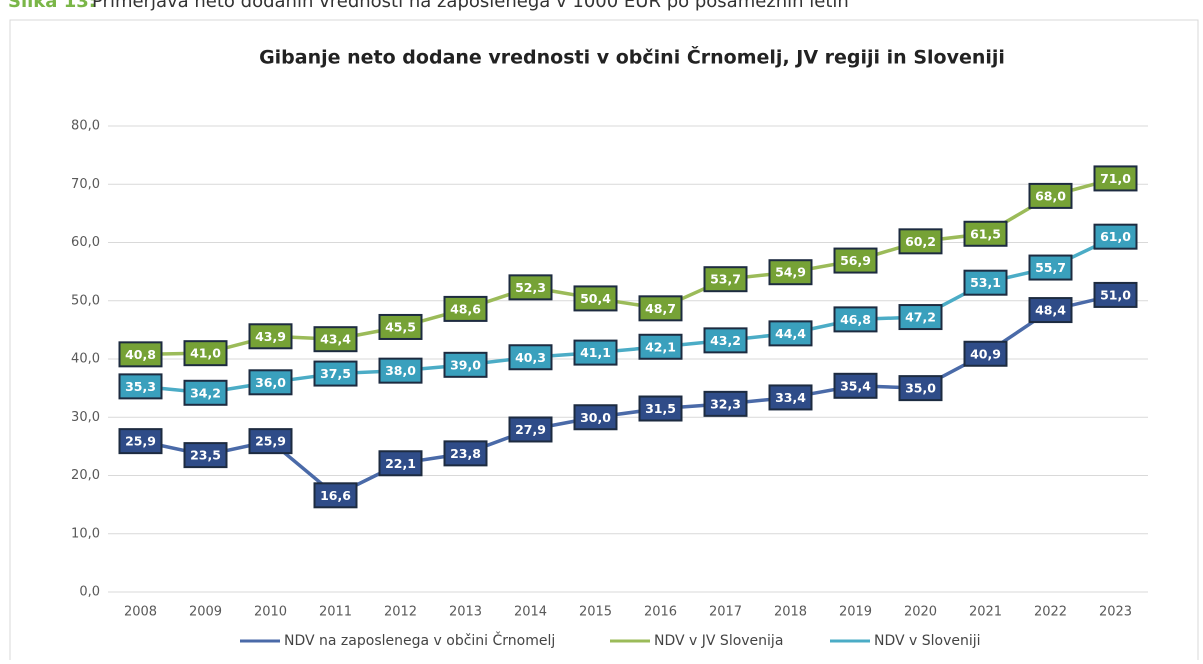 This screenshot has width=1203, height=664. What do you see at coordinates (1050, 310) in the screenshot?
I see `data-label: 48,4` at bounding box center [1050, 310].